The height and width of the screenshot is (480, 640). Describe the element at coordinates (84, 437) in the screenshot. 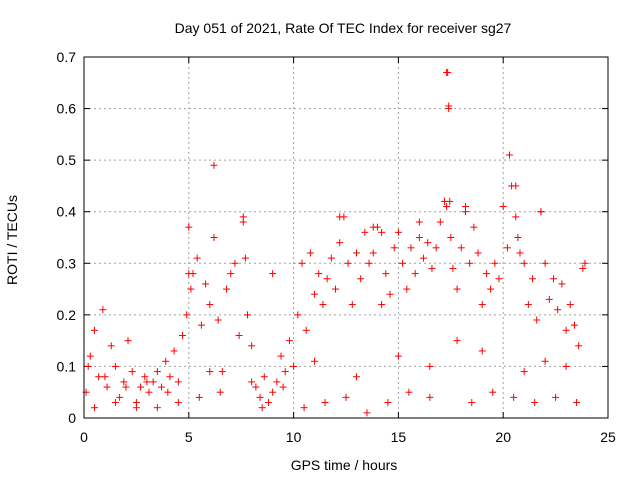

I see `x-tick-label: 0` at that location.